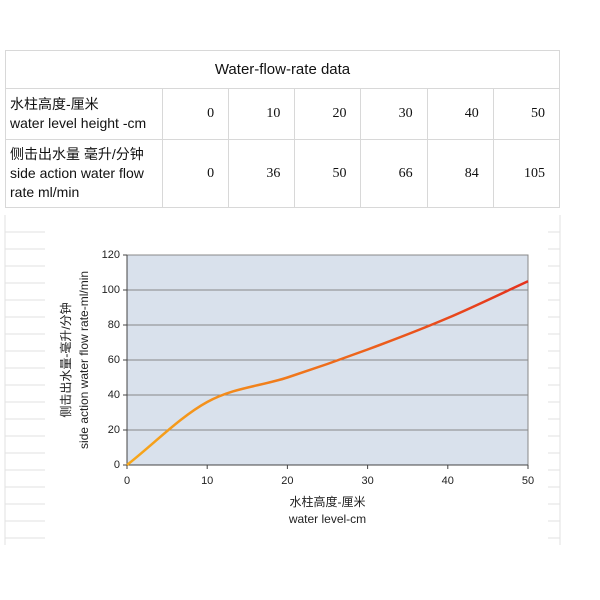 The height and width of the screenshot is (600, 600). Describe the element at coordinates (460, 173) in the screenshot. I see `cell: 84` at that location.